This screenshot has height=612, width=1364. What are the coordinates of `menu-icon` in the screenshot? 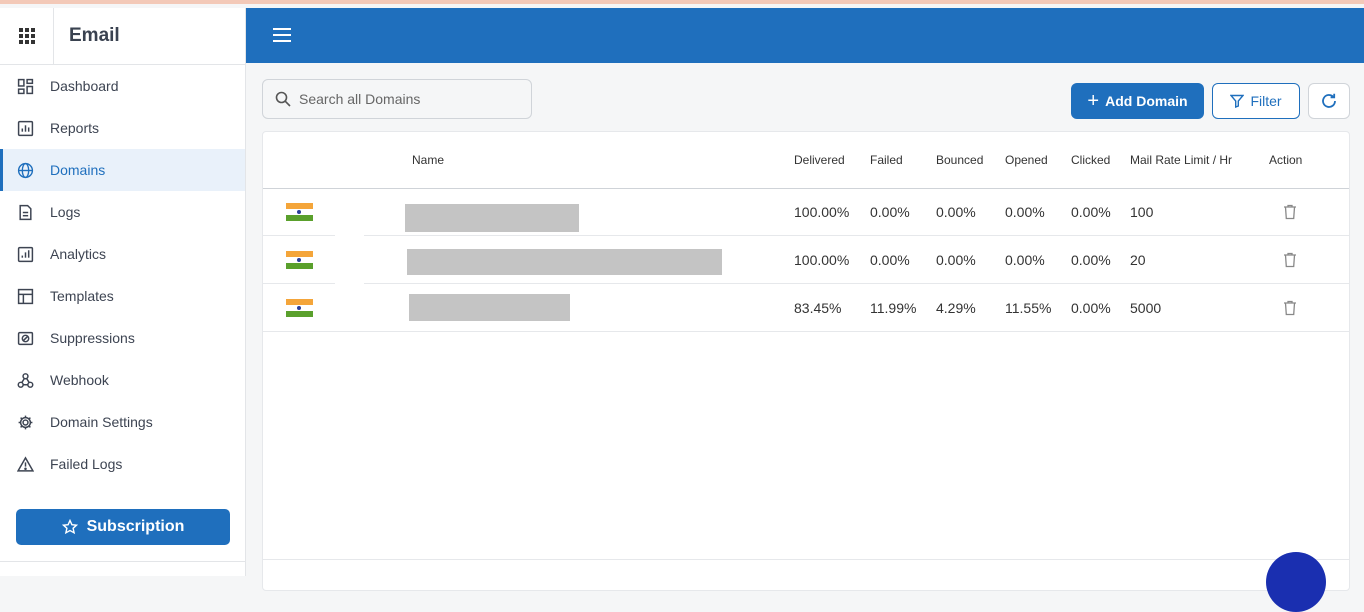 It's located at (282, 35).